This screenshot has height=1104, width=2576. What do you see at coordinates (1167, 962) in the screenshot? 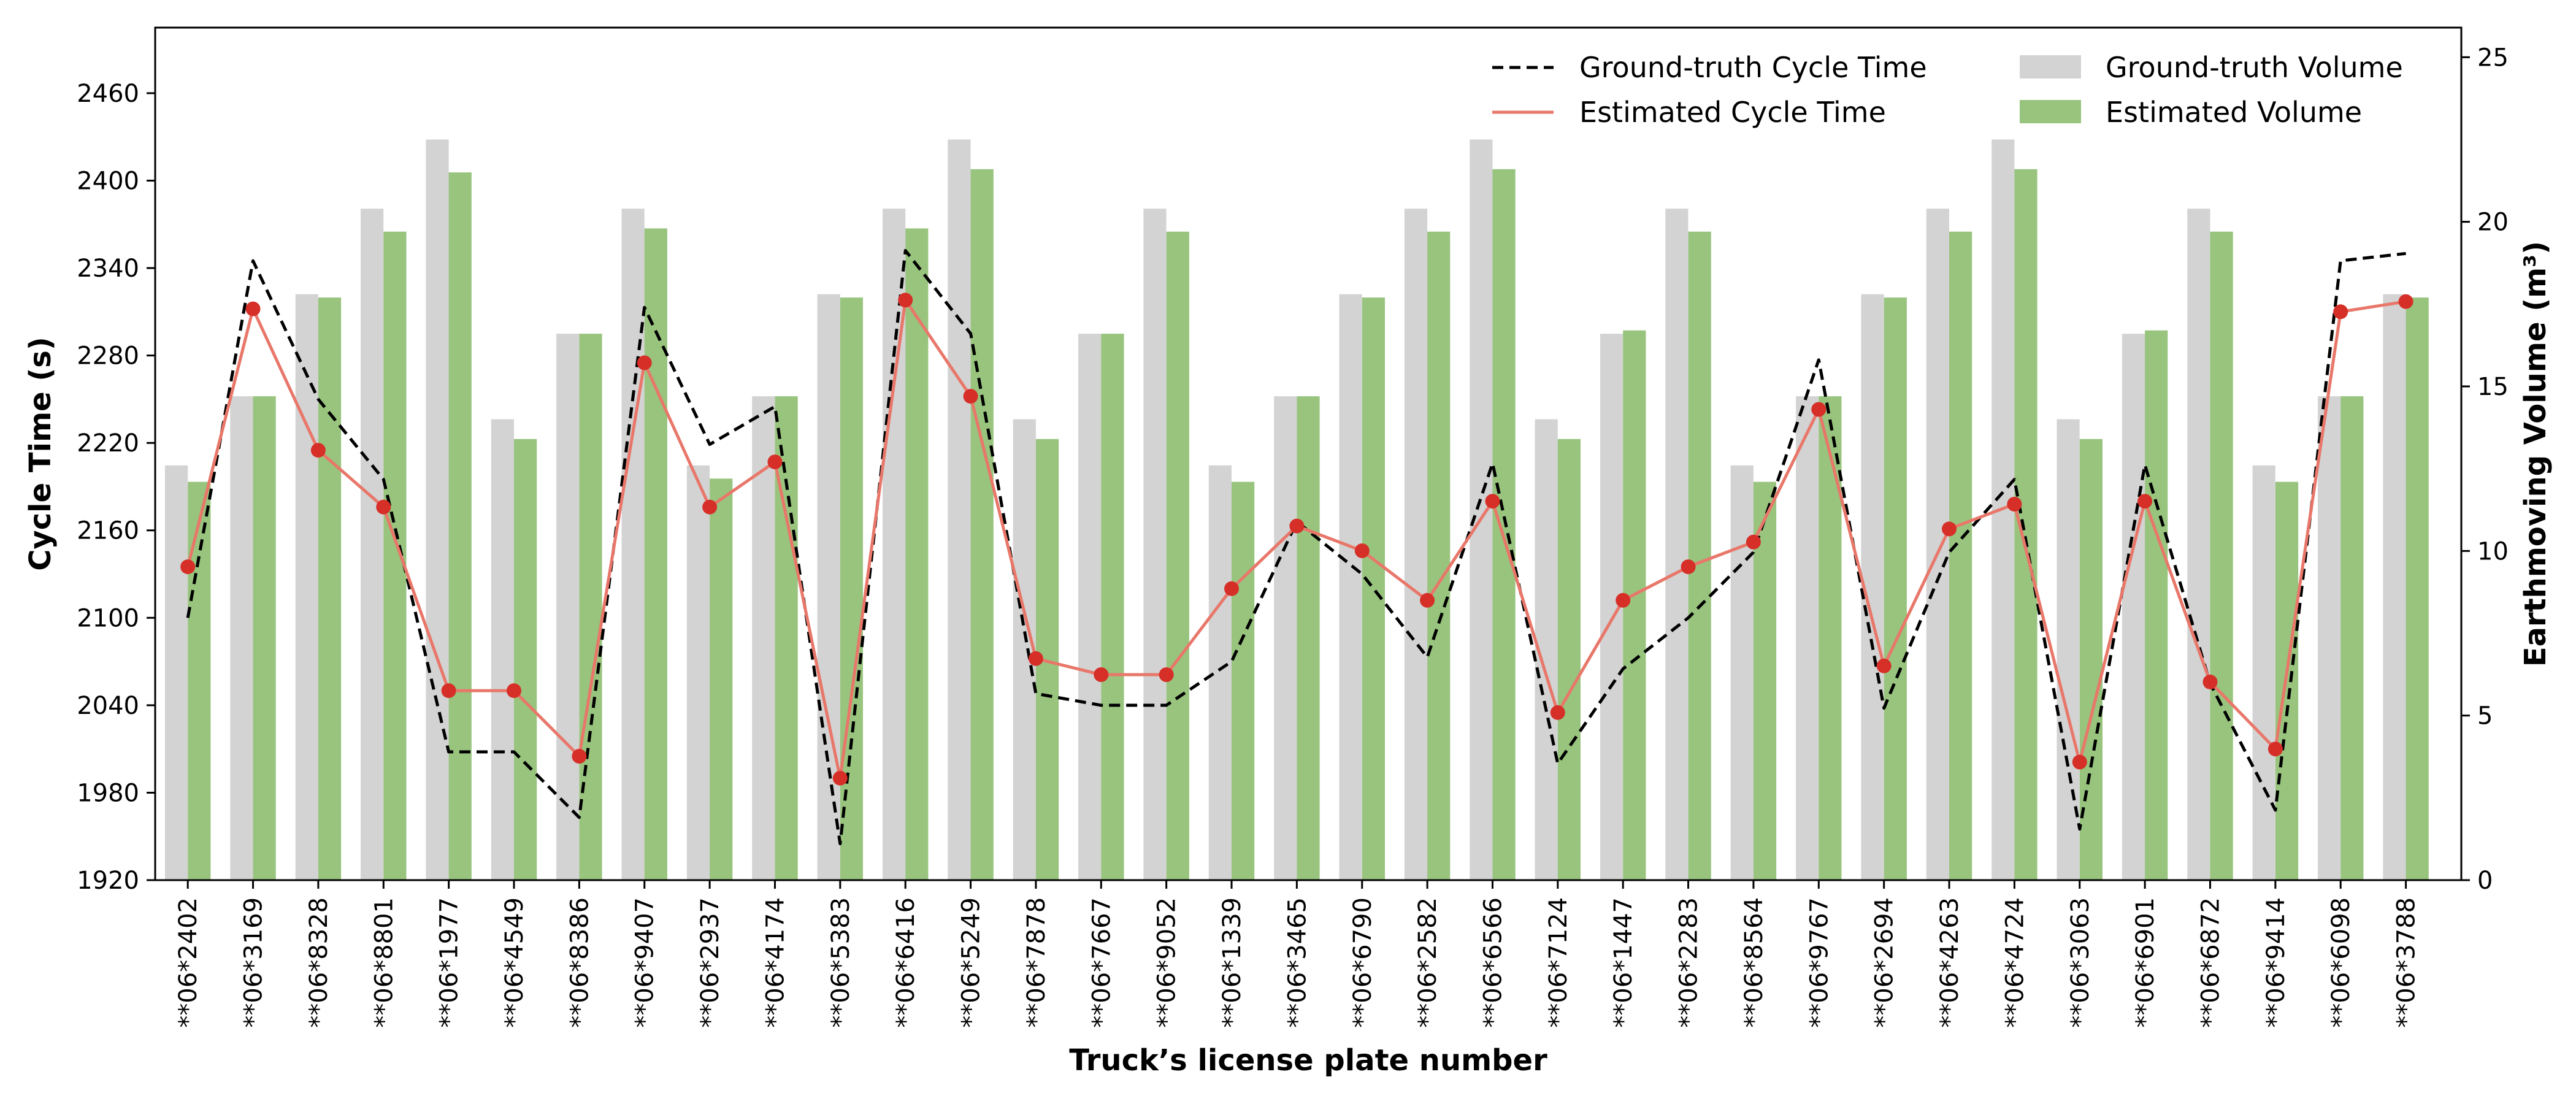
I see `x-tick-label: **06*9052` at bounding box center [1167, 962].